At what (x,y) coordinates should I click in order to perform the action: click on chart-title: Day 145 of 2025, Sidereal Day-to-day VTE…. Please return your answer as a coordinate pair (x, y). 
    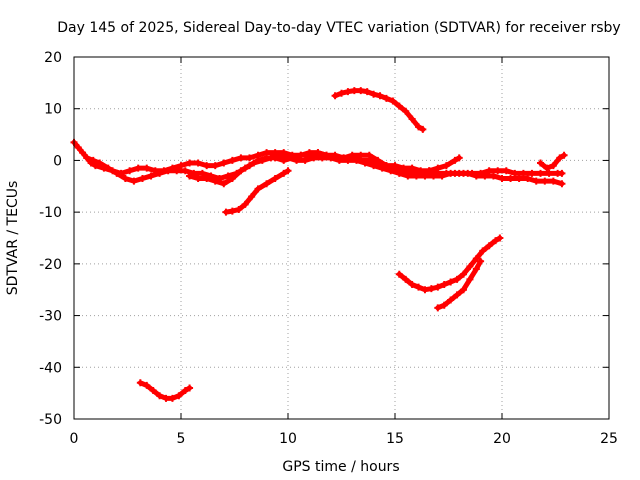
    Looking at the image, I should click on (338, 28).